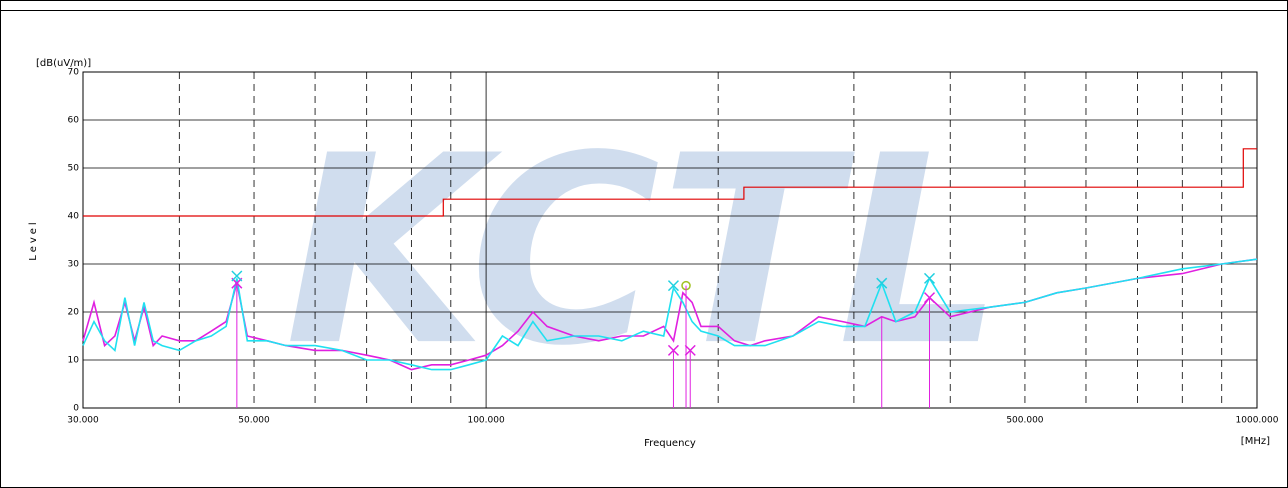 This screenshot has height=488, width=1288. Describe the element at coordinates (1024, 421) in the screenshot. I see `x-tick-label: 500.000` at that location.